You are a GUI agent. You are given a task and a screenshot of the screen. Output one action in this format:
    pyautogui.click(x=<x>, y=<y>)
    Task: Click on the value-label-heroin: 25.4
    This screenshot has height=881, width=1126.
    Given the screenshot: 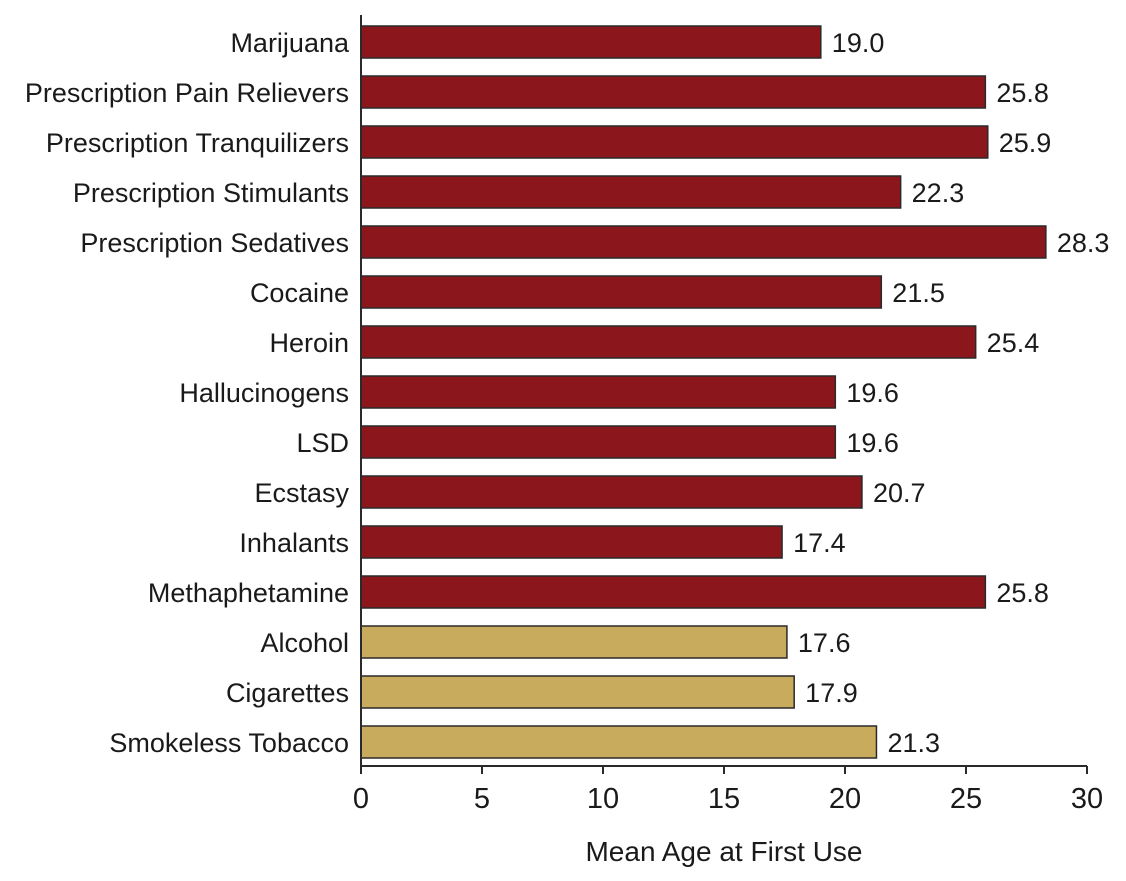 What is the action you would take?
    pyautogui.click(x=1013, y=343)
    